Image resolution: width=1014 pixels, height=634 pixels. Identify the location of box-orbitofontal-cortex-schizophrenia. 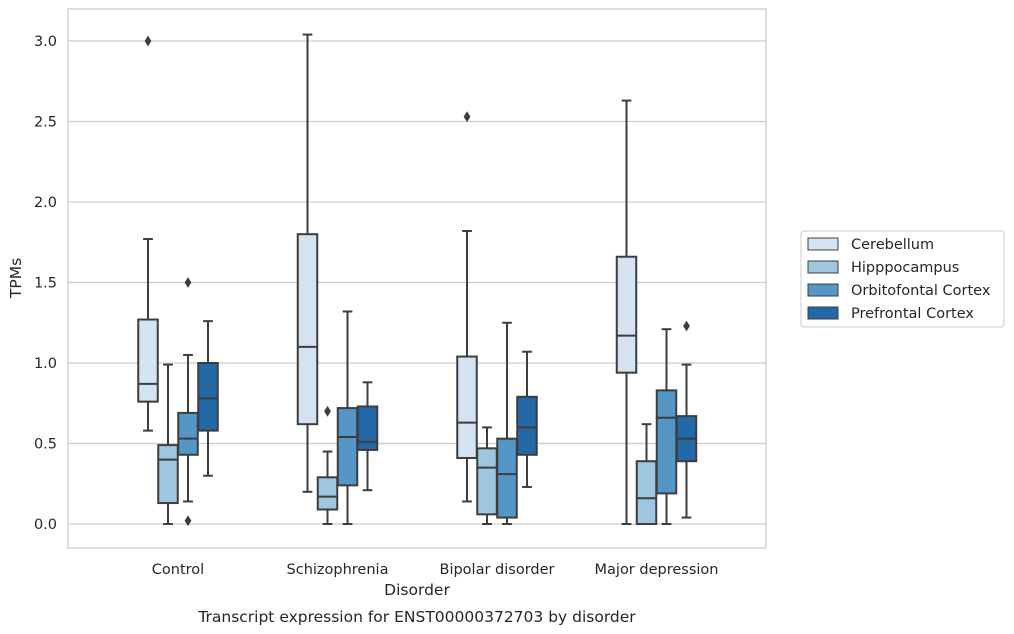
(347, 417).